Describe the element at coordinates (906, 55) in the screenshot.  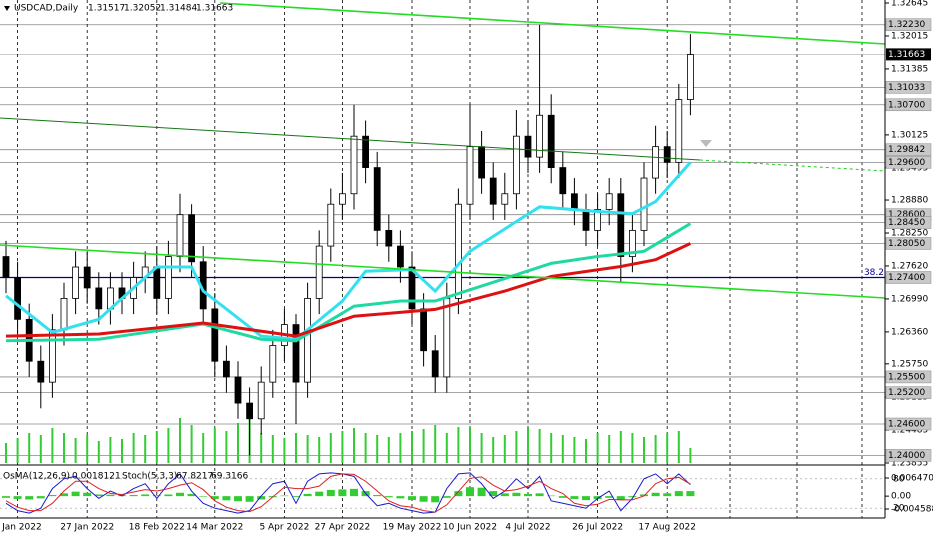
I see `last-price-label: 1.31663` at that location.